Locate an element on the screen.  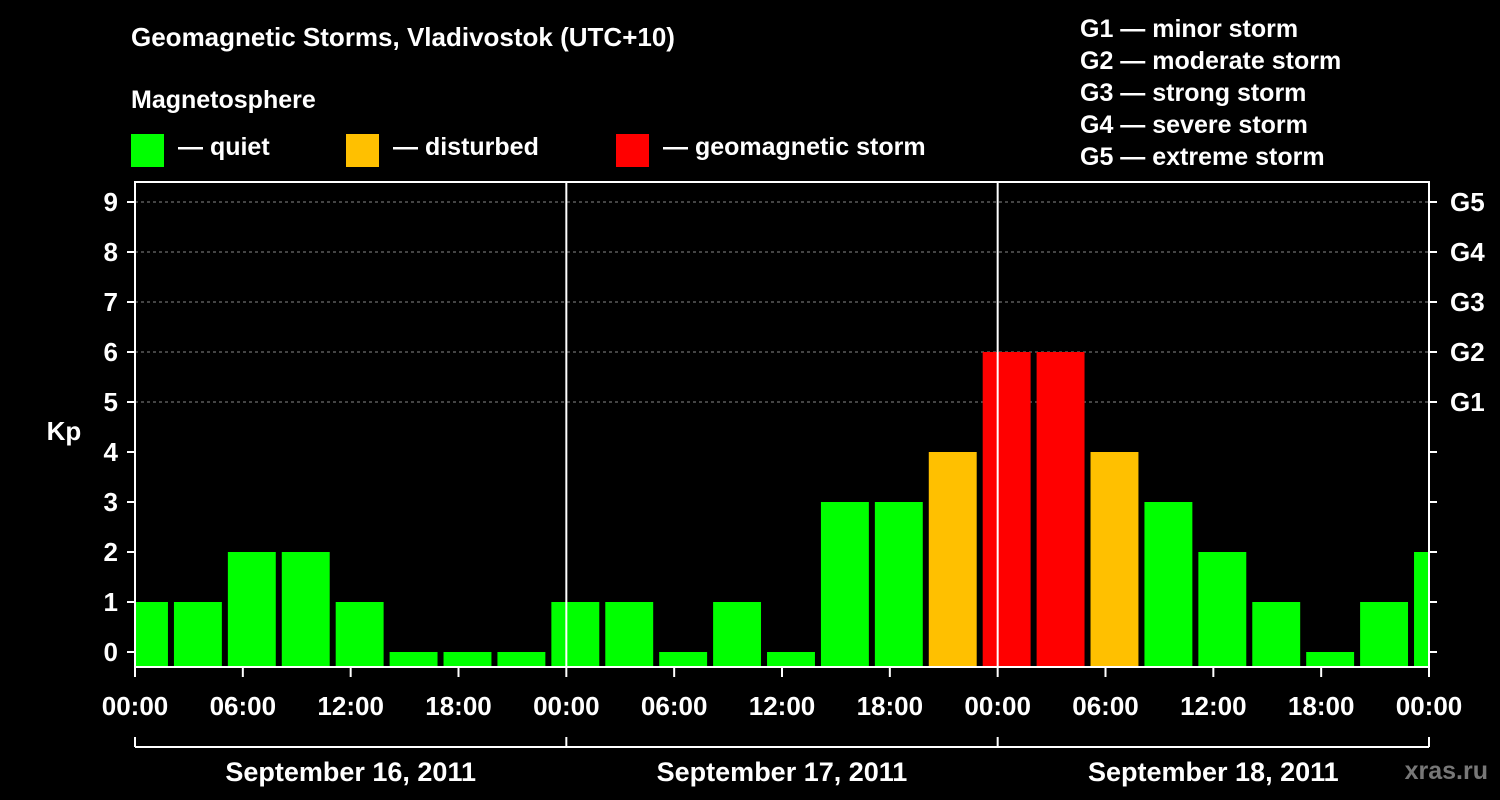
y-tick-label: 5 is located at coordinates (111, 402).